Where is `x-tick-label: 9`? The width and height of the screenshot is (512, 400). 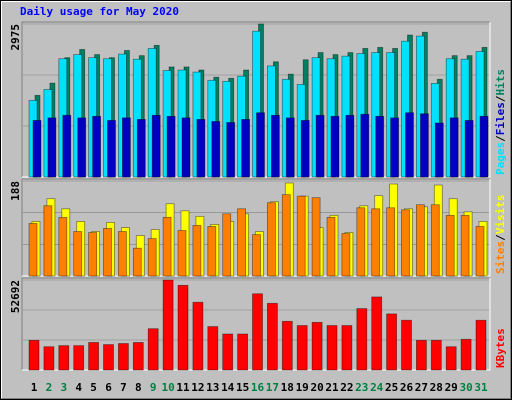 x-tick-label: 9 is located at coordinates (153, 387).